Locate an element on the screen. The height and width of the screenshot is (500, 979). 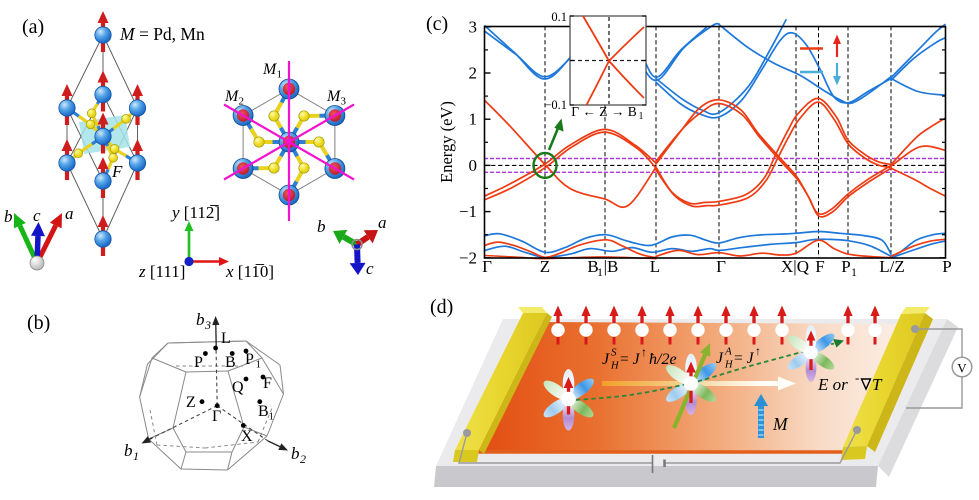
svg-text: E or is located at coordinates (832, 384).